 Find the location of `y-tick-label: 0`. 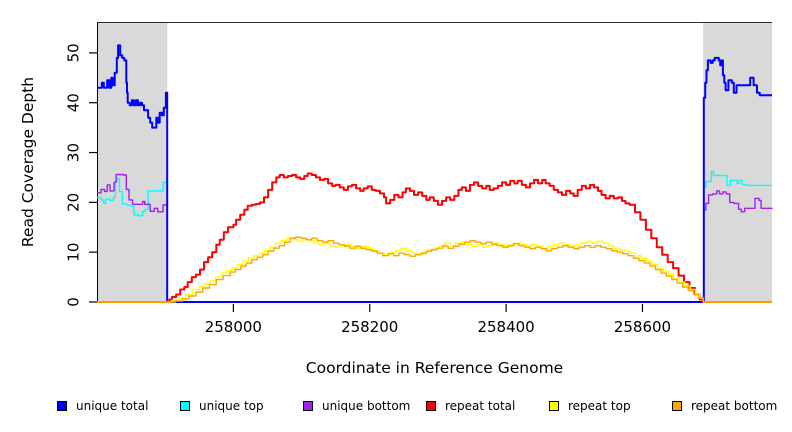

y-tick-label: 0 is located at coordinates (74, 302).